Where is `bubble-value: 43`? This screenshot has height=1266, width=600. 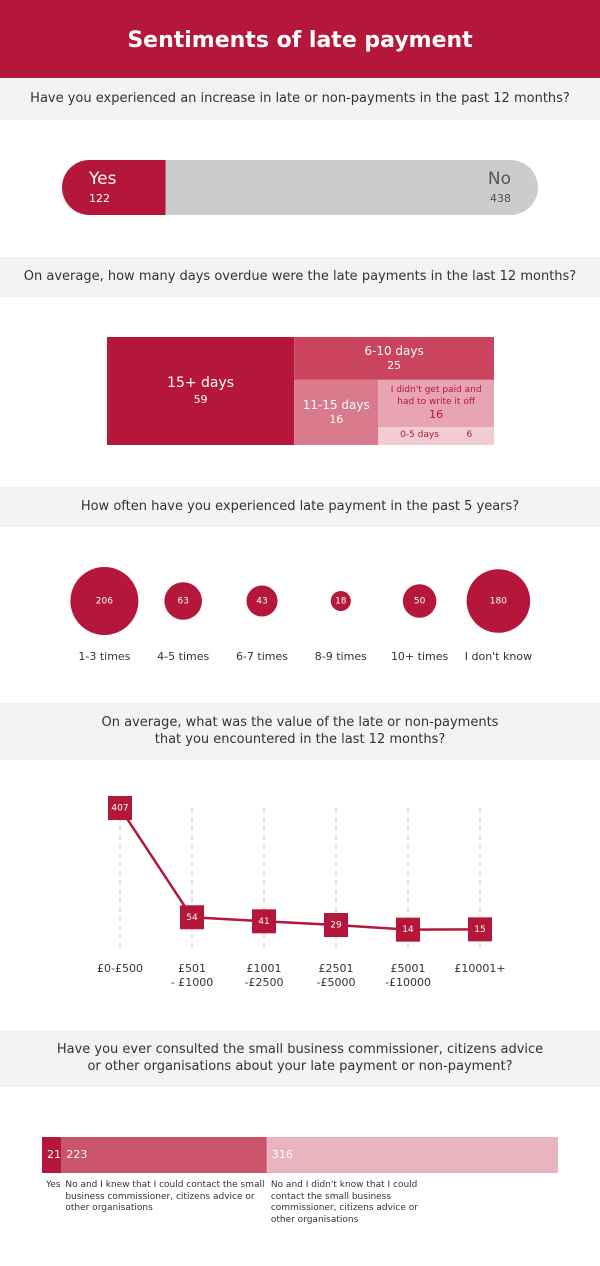 bubble-value: 43 is located at coordinates (261, 602).